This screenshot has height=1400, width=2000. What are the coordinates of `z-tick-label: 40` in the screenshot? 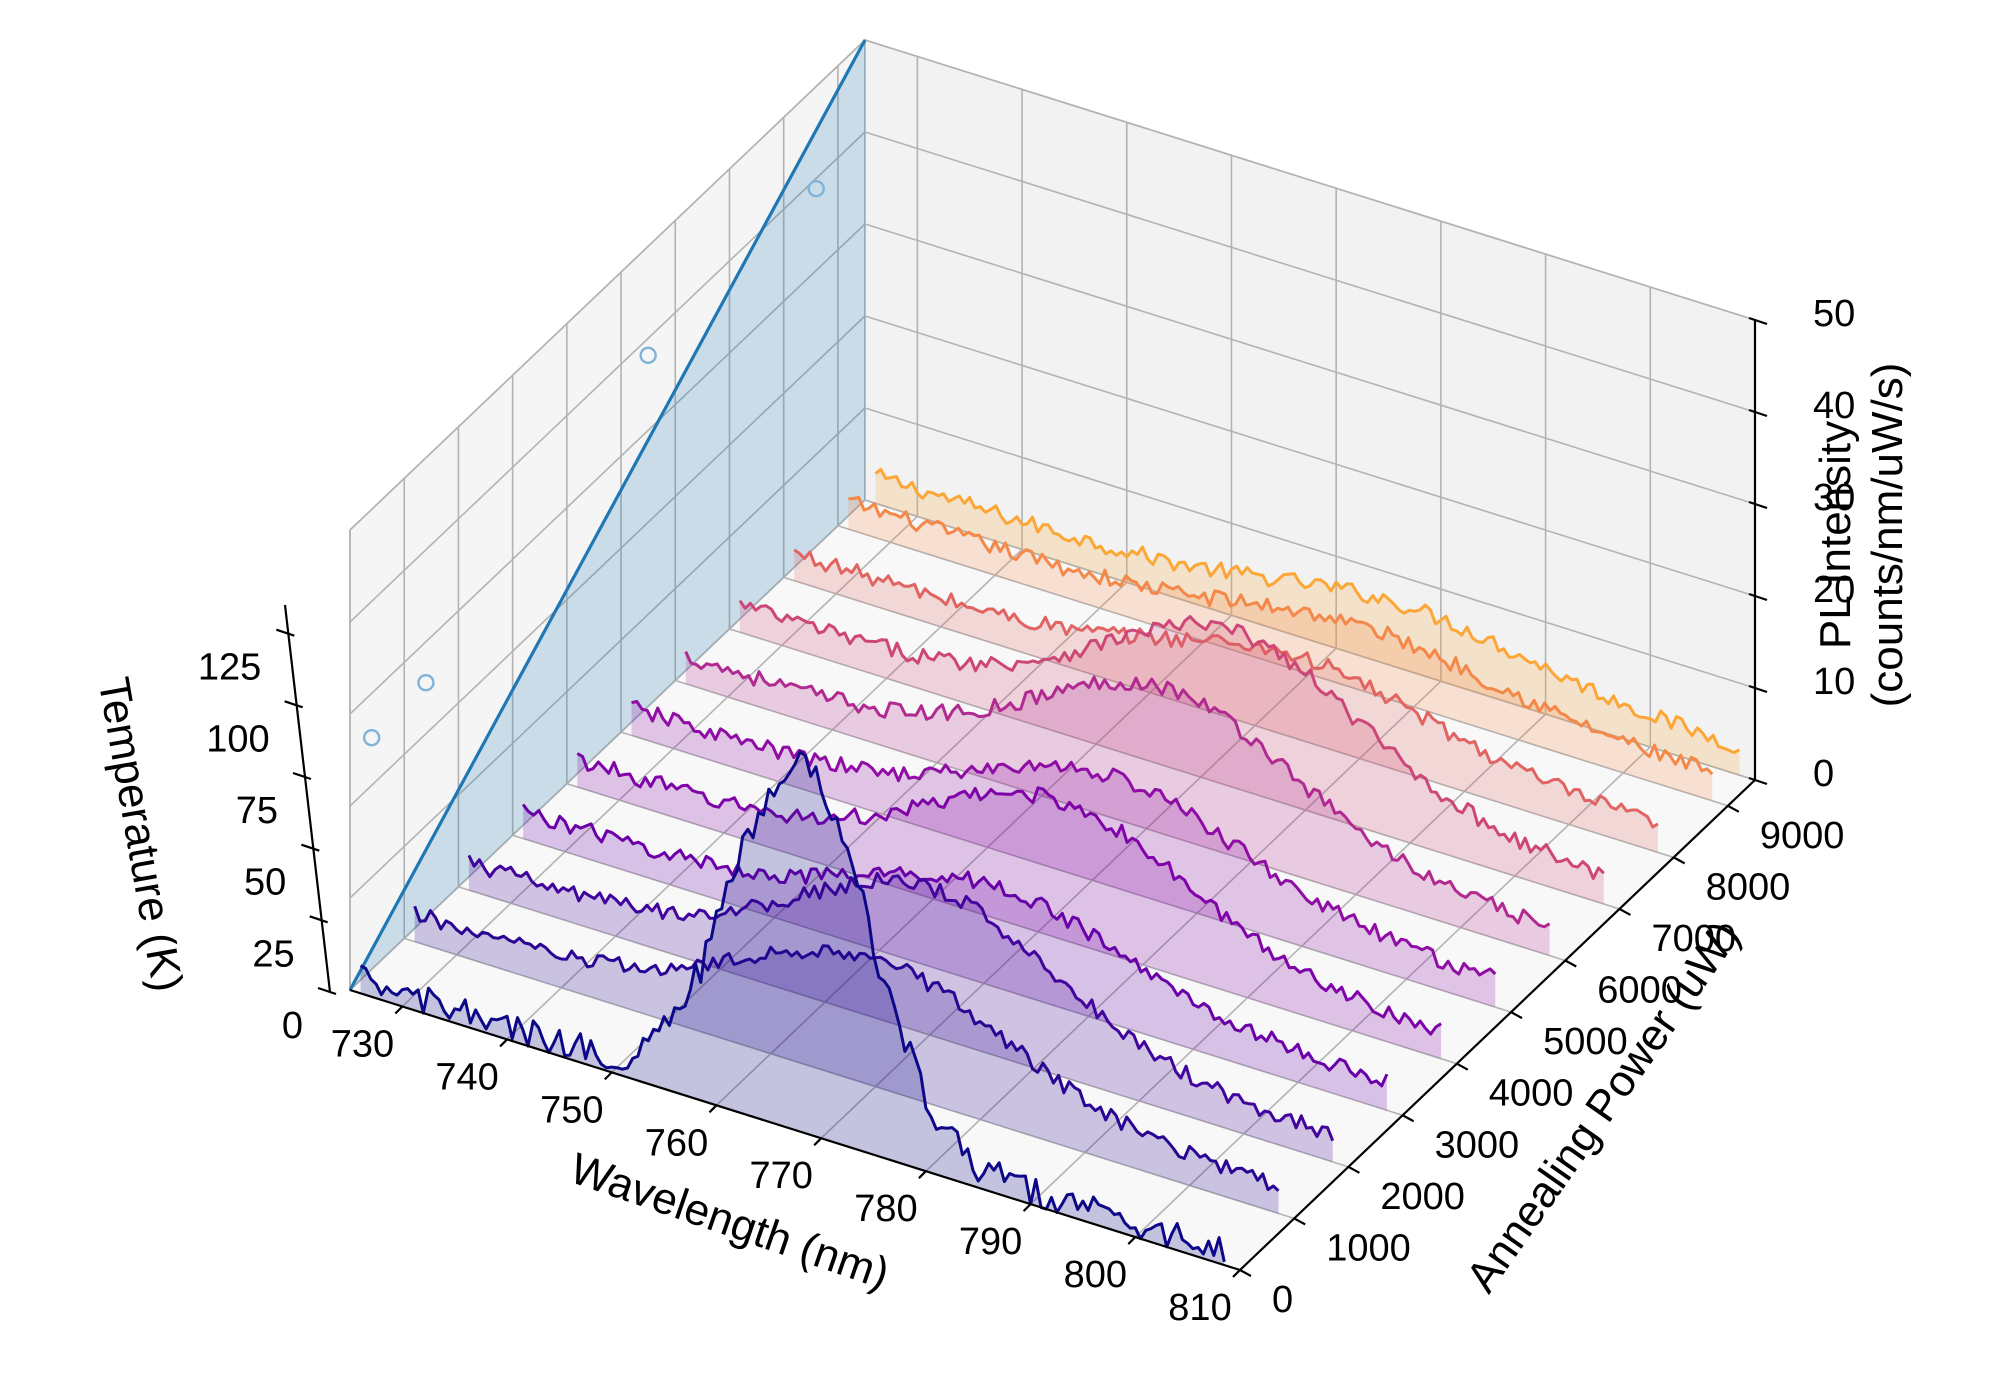 It's located at (1834, 406).